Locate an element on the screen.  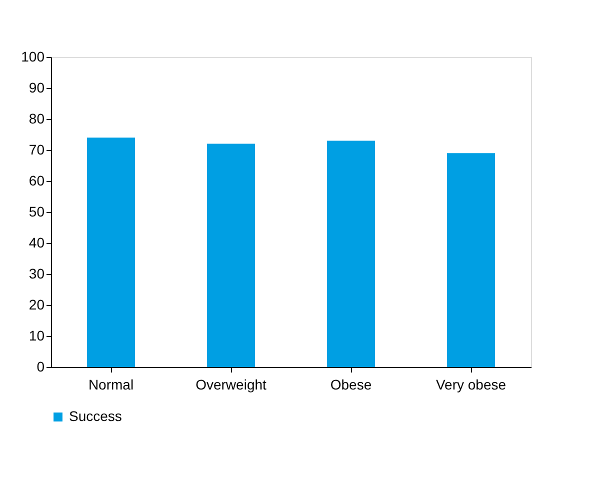
y-tick-label: 10 is located at coordinates (36, 336).